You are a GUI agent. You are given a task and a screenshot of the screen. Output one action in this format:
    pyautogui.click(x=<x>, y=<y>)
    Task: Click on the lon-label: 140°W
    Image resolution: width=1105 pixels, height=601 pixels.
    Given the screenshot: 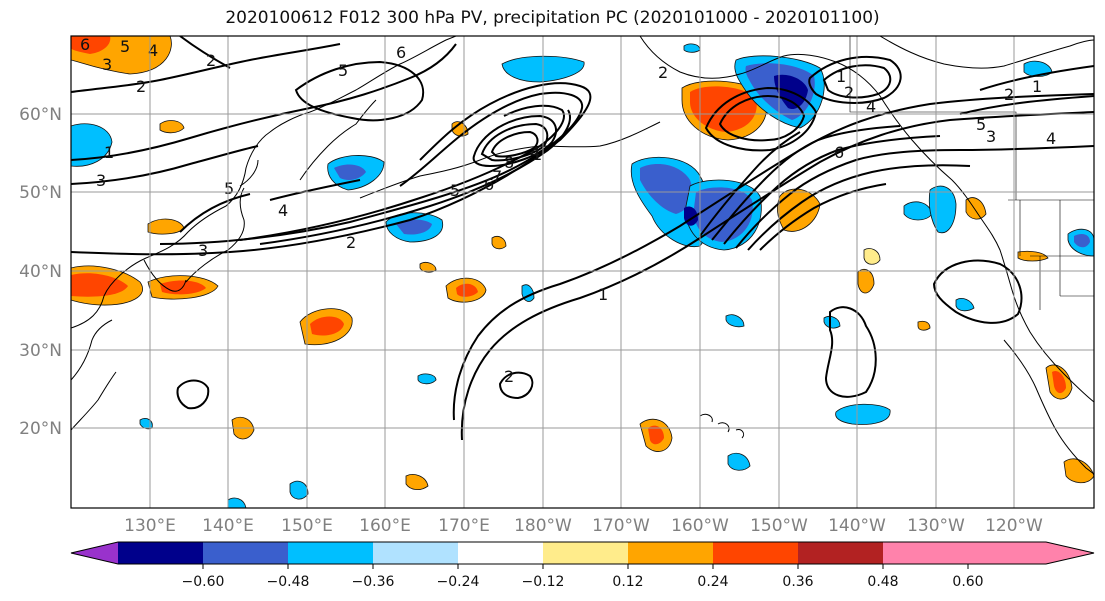 What is the action you would take?
    pyautogui.click(x=857, y=526)
    